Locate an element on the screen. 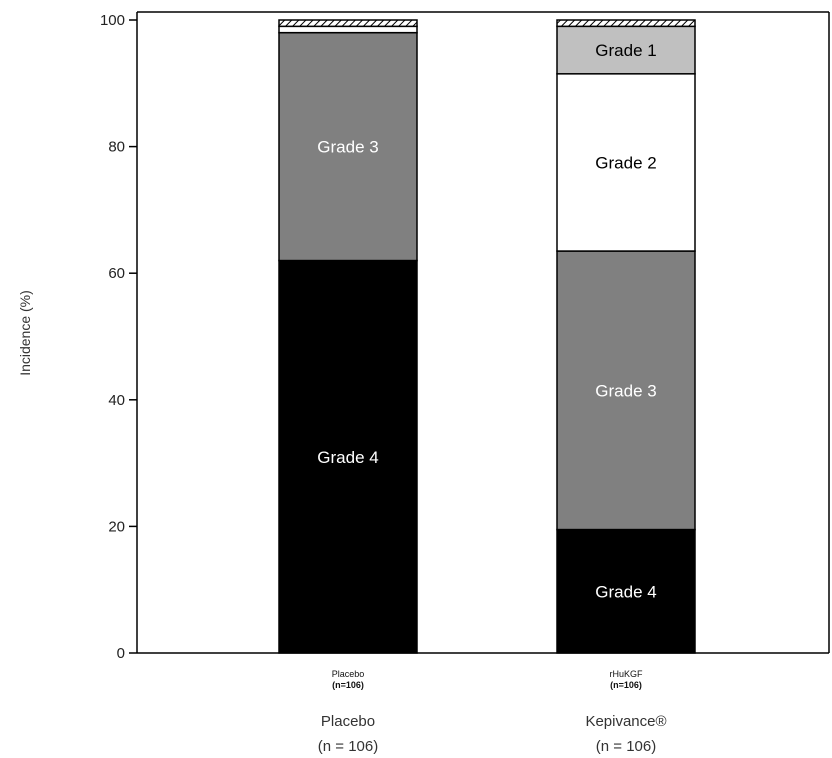 This screenshot has width=832, height=758. category-label: Placebo is located at coordinates (348, 721).